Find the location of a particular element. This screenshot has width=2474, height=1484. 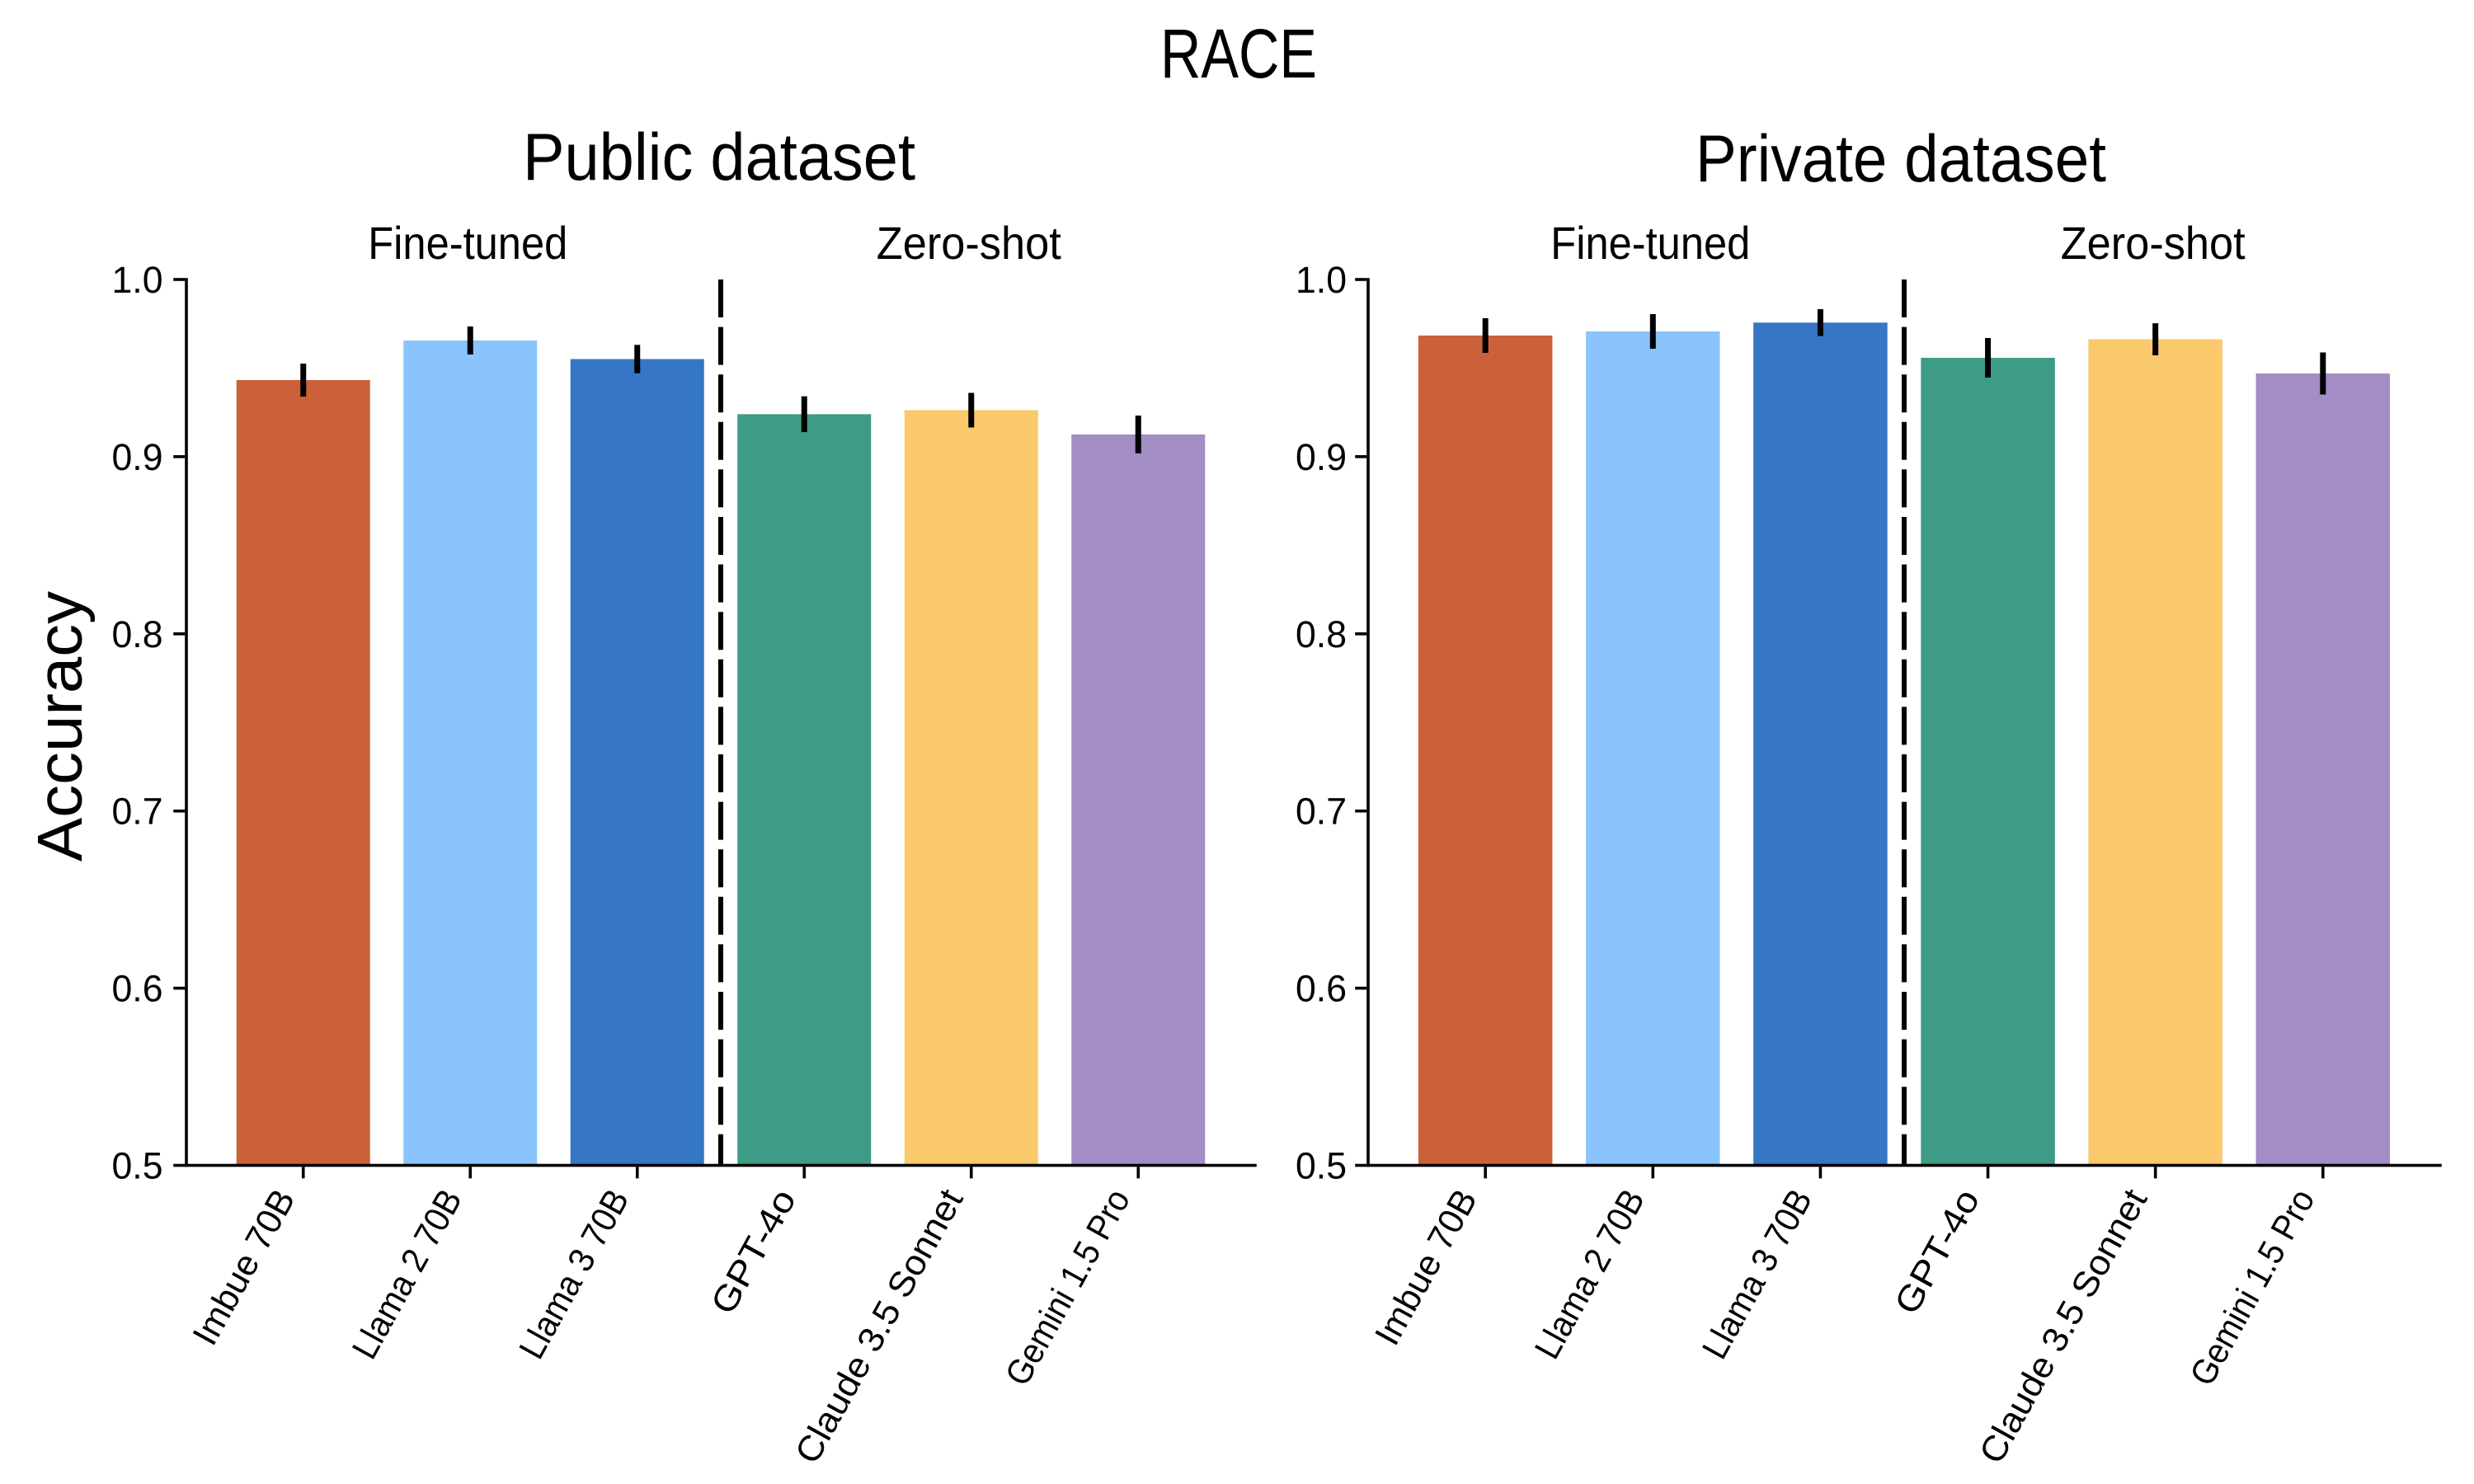

svg-text: Public dataset is located at coordinates (719, 157).